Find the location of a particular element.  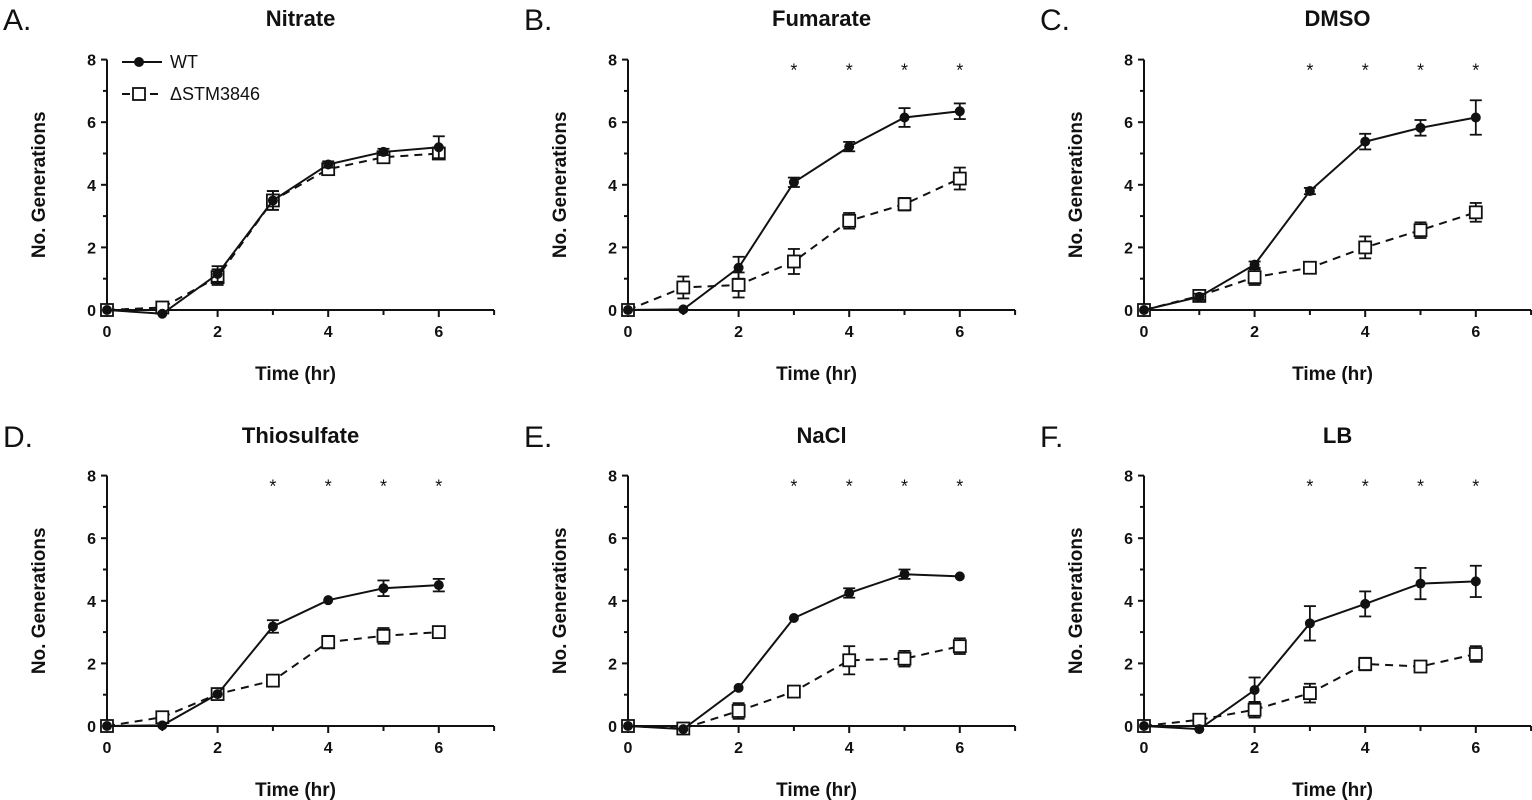

chart-title: Nitrate is located at coordinates (301, 18).